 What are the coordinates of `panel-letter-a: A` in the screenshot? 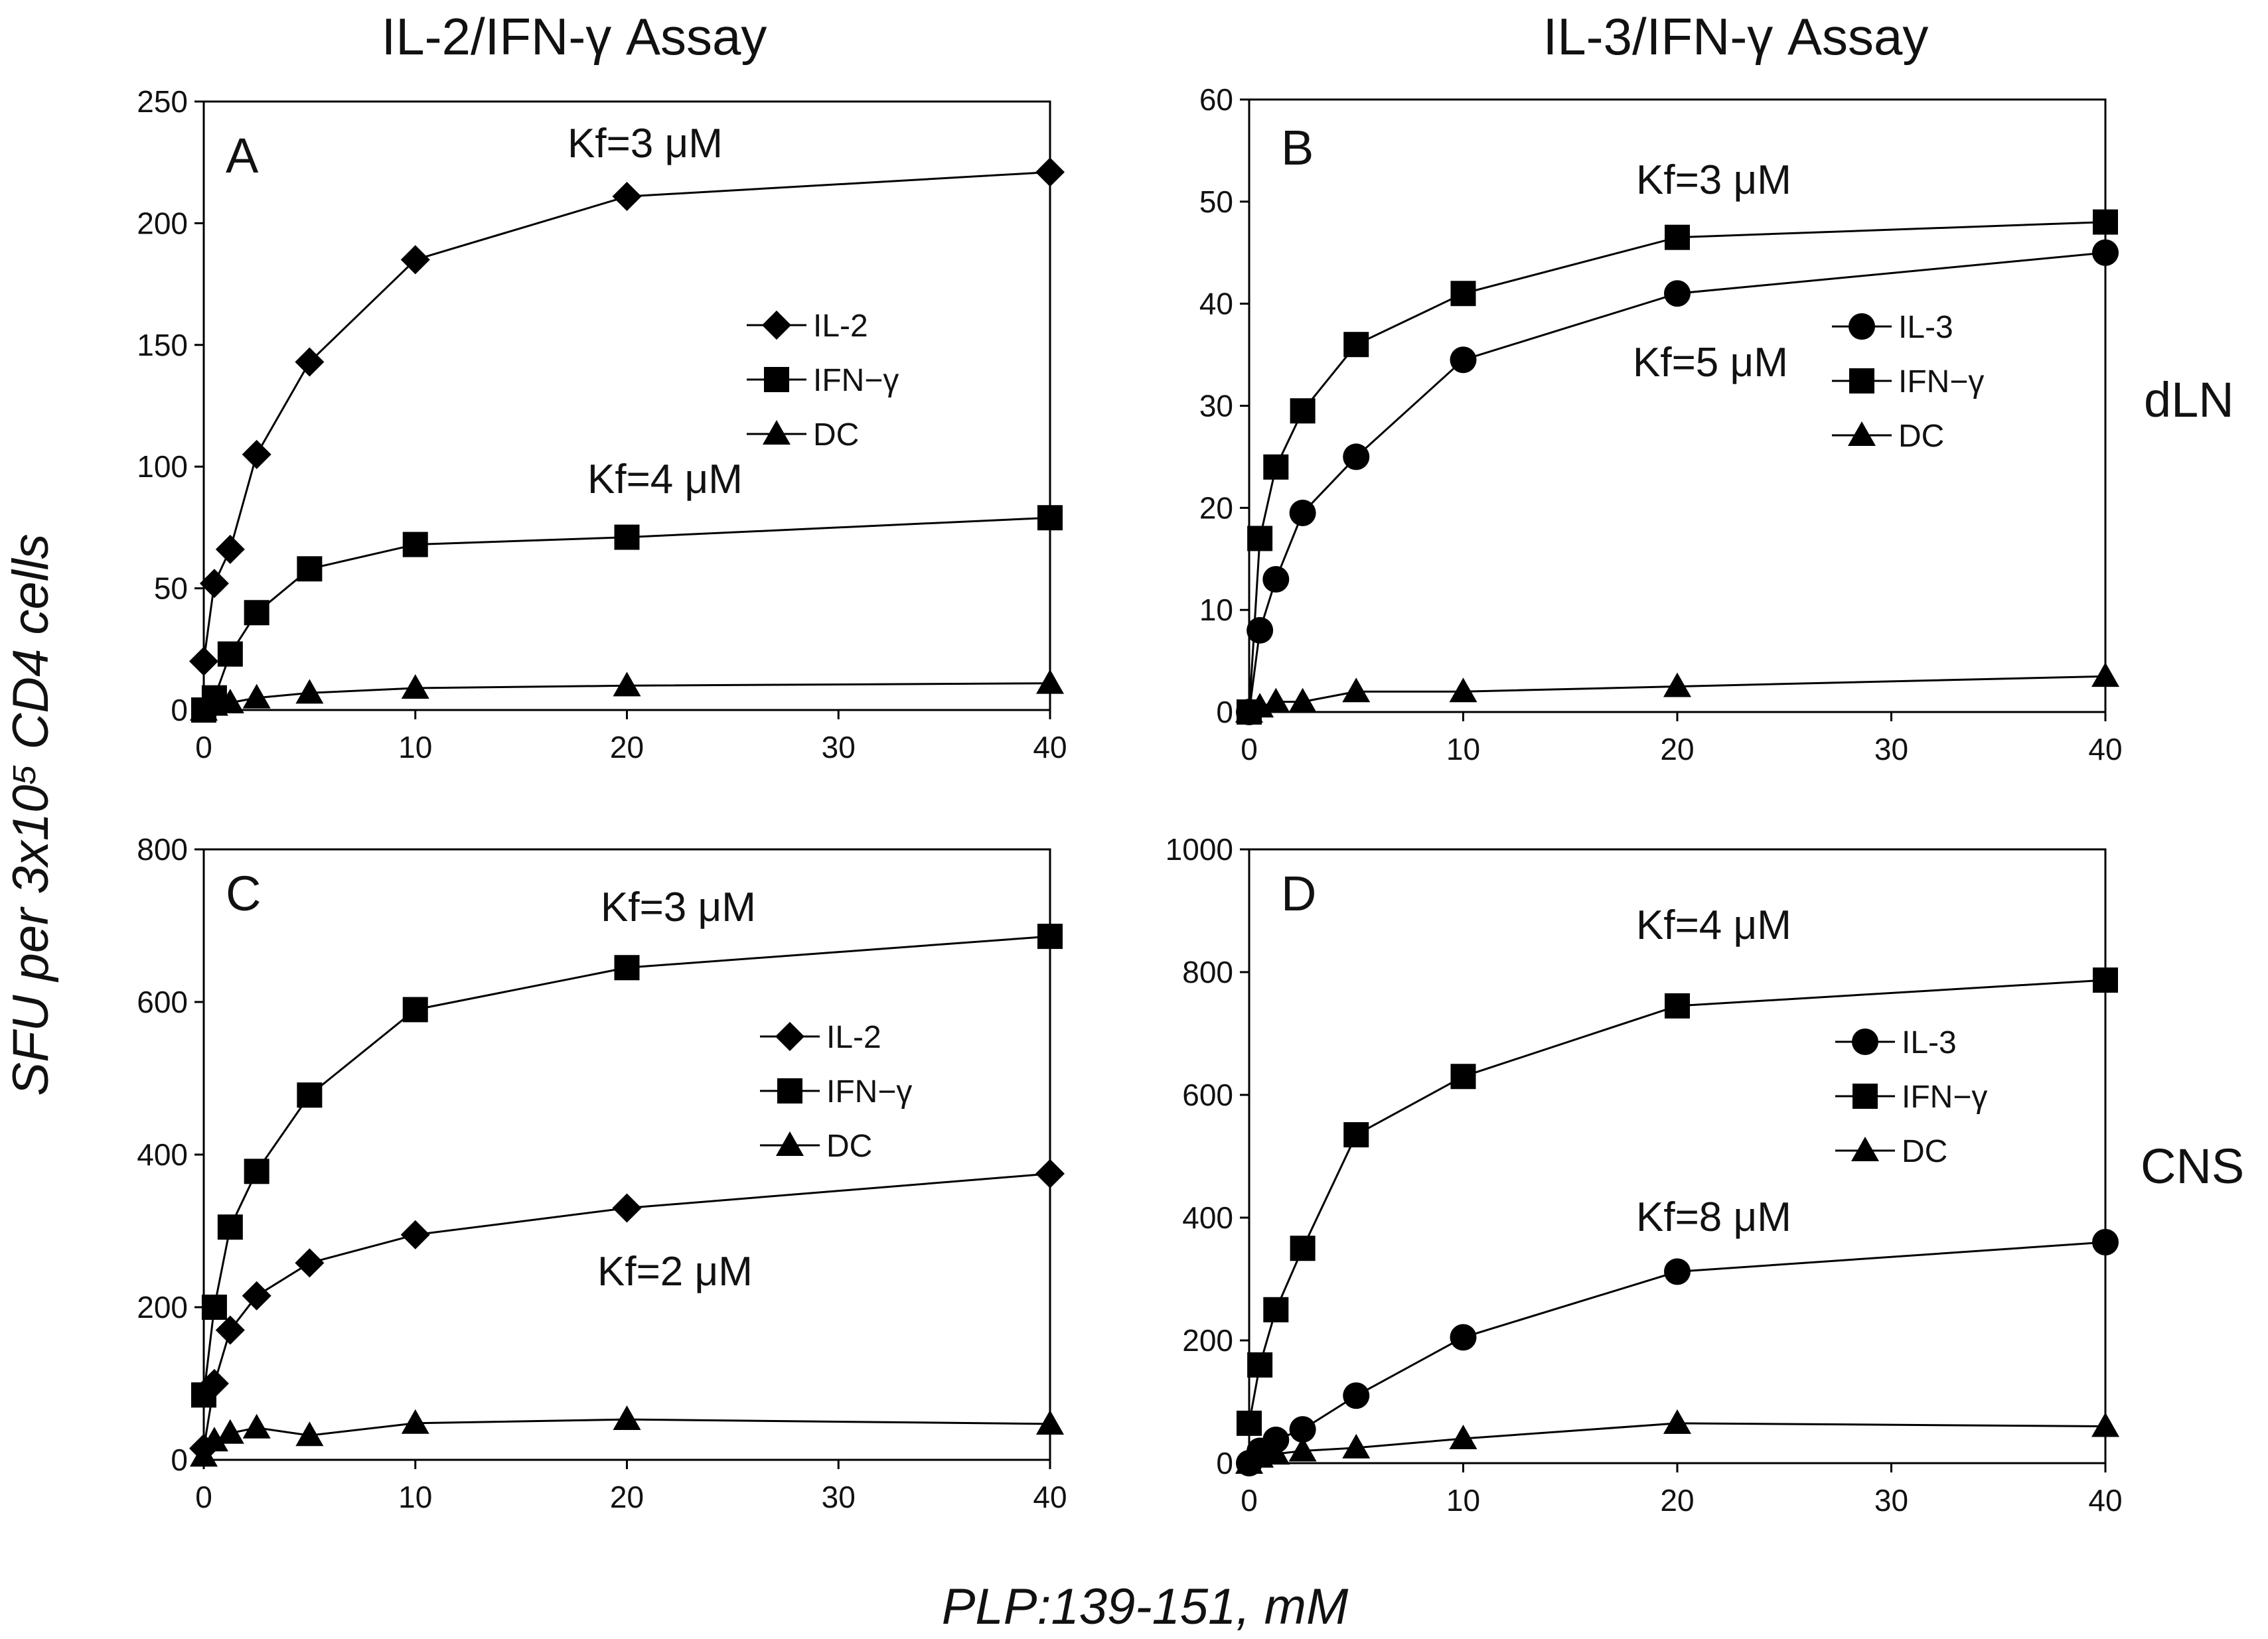 It's located at (242, 155).